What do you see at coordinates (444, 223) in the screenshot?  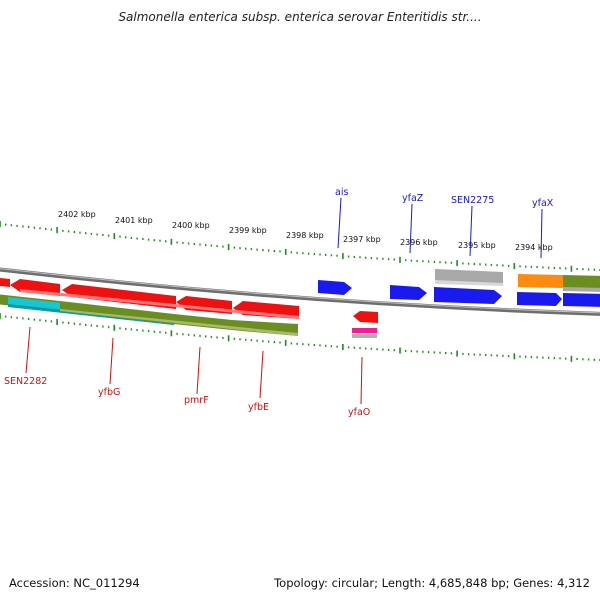 I see `gene-labels-forward: ais yfaZ SEN2275 yfaX` at bounding box center [444, 223].